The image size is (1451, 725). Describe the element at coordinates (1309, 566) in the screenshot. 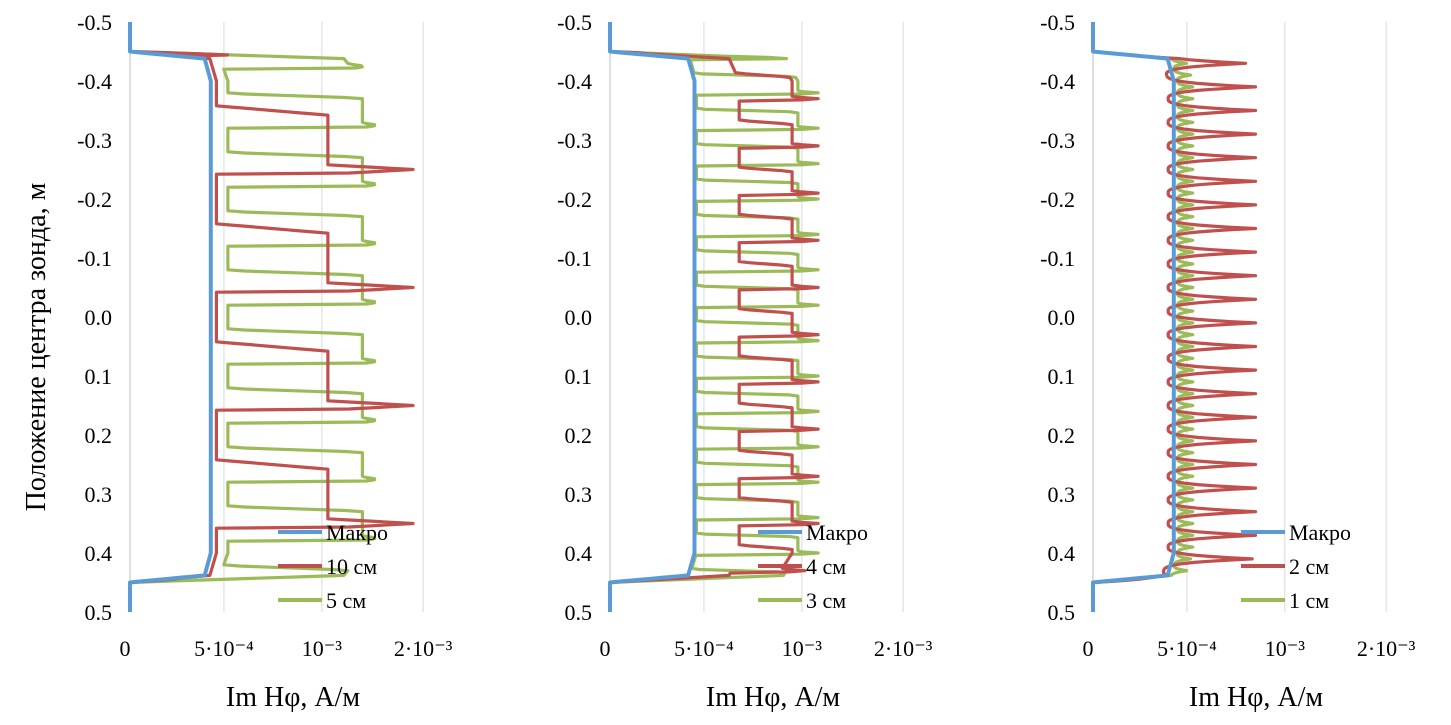

I see `legend-label: 2 см` at that location.